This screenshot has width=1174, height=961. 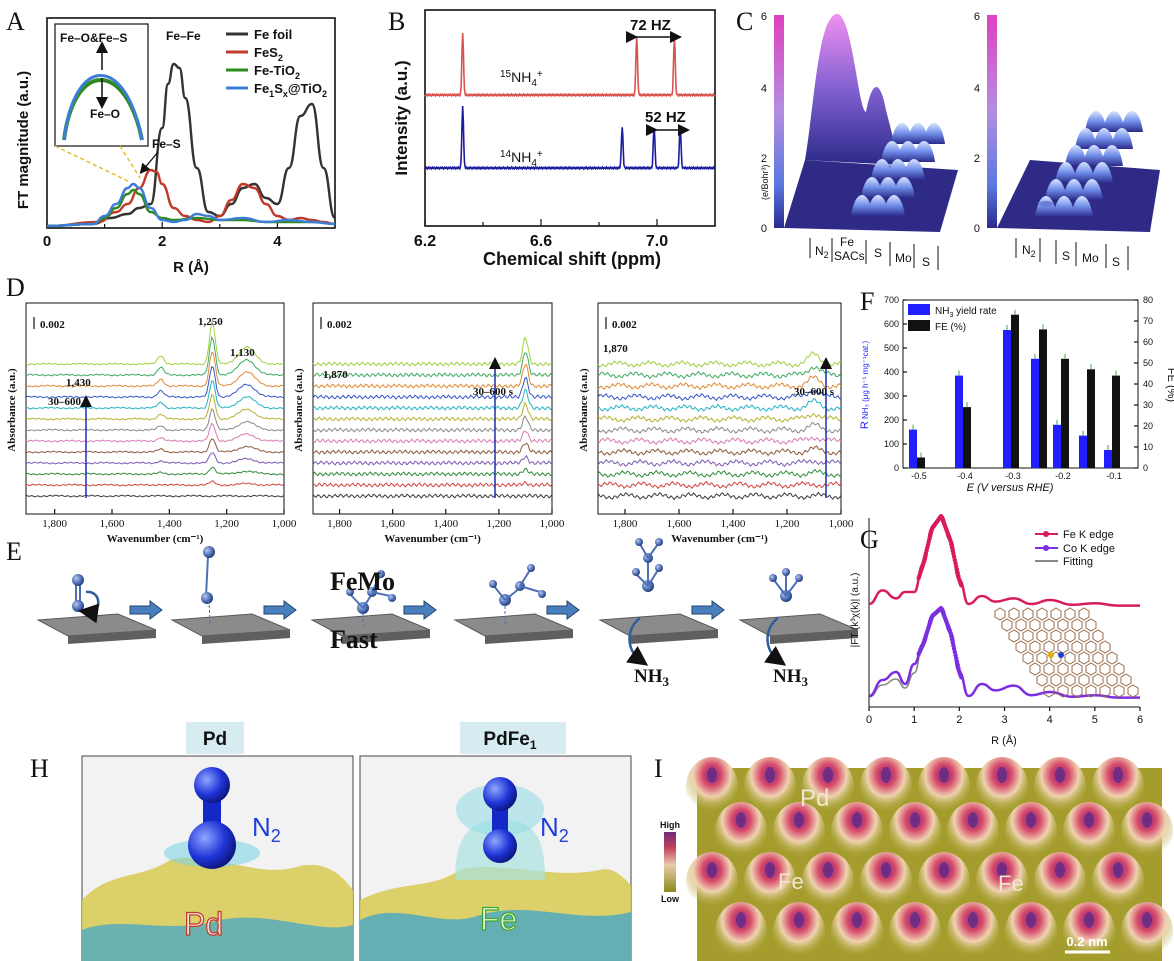 What do you see at coordinates (1148, 342) in the screenshot?
I see `panel-f-ytick-right-label: 60` at bounding box center [1148, 342].